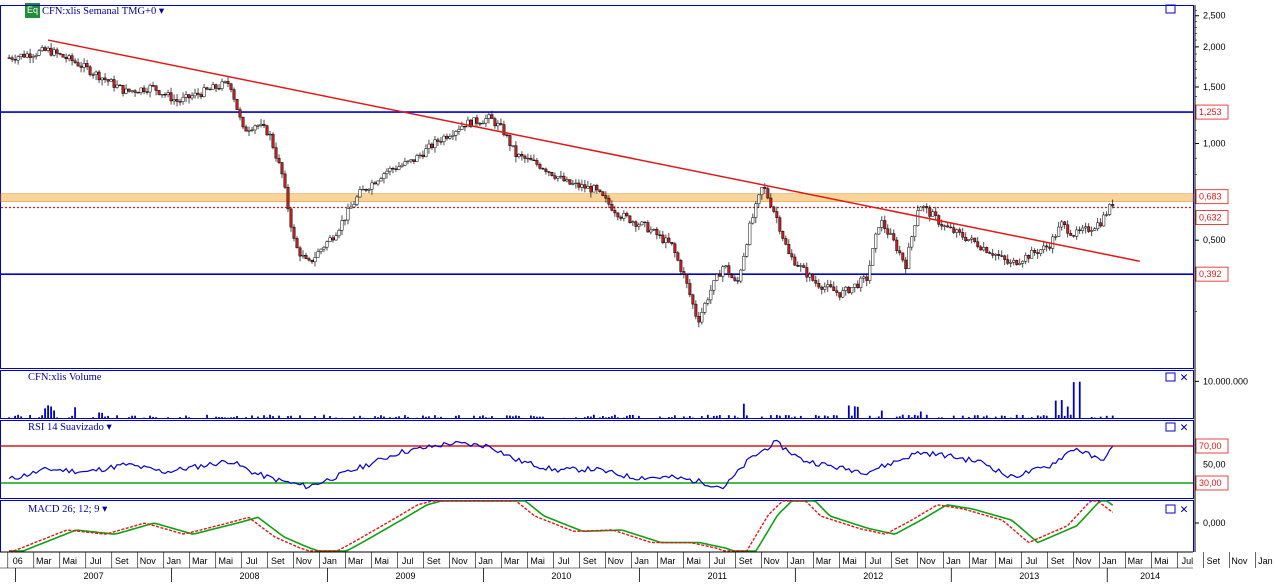  Describe the element at coordinates (1212, 446) in the screenshot. I see `rsi-level-badge` at that location.